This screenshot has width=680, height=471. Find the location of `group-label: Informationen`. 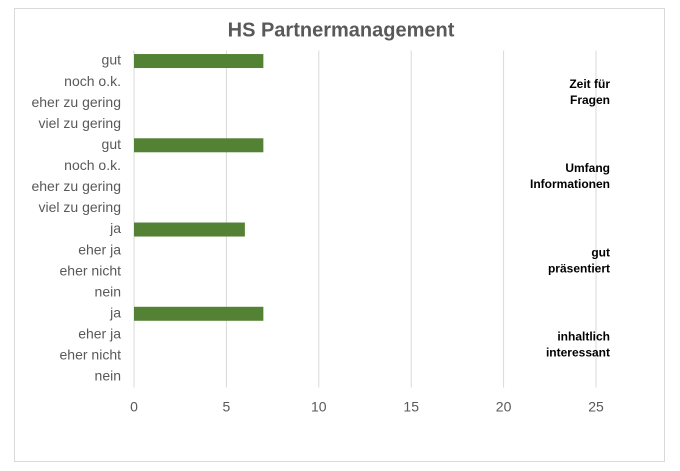

group-label: Informationen is located at coordinates (570, 184).